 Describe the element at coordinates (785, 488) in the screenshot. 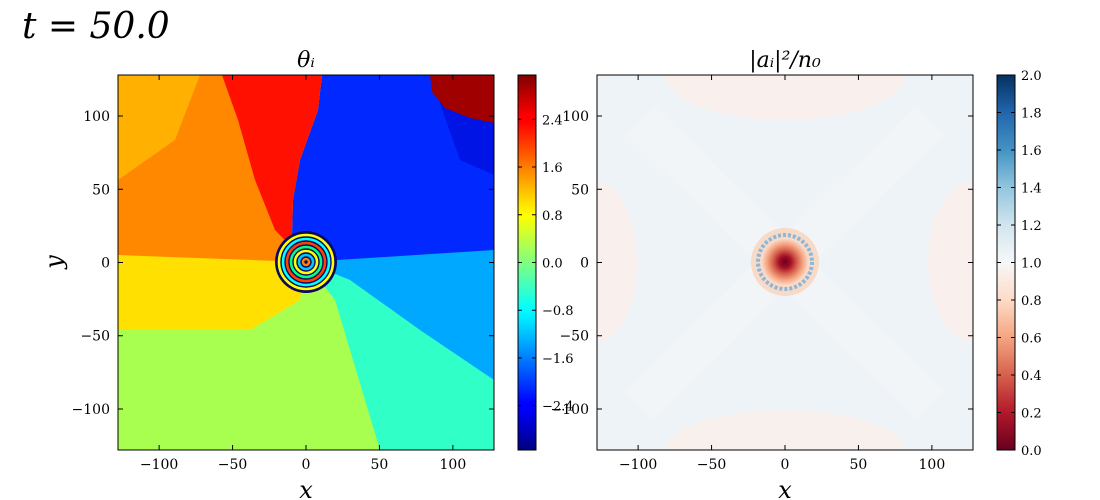

I see `density-xlabel: x` at that location.